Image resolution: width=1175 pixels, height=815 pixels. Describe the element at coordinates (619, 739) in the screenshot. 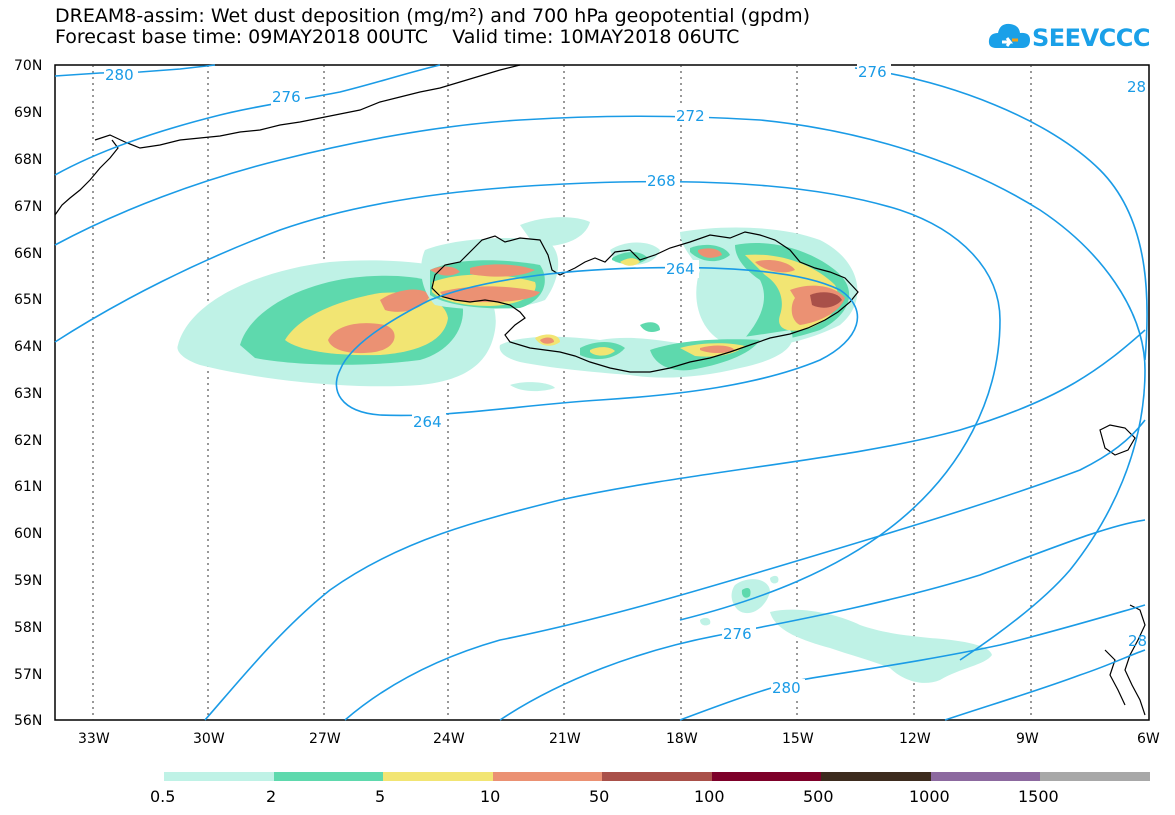

I see `longitude-labels: 33W 30W 27W 24W 21W 18W 15W 12W 9W 6W` at that location.